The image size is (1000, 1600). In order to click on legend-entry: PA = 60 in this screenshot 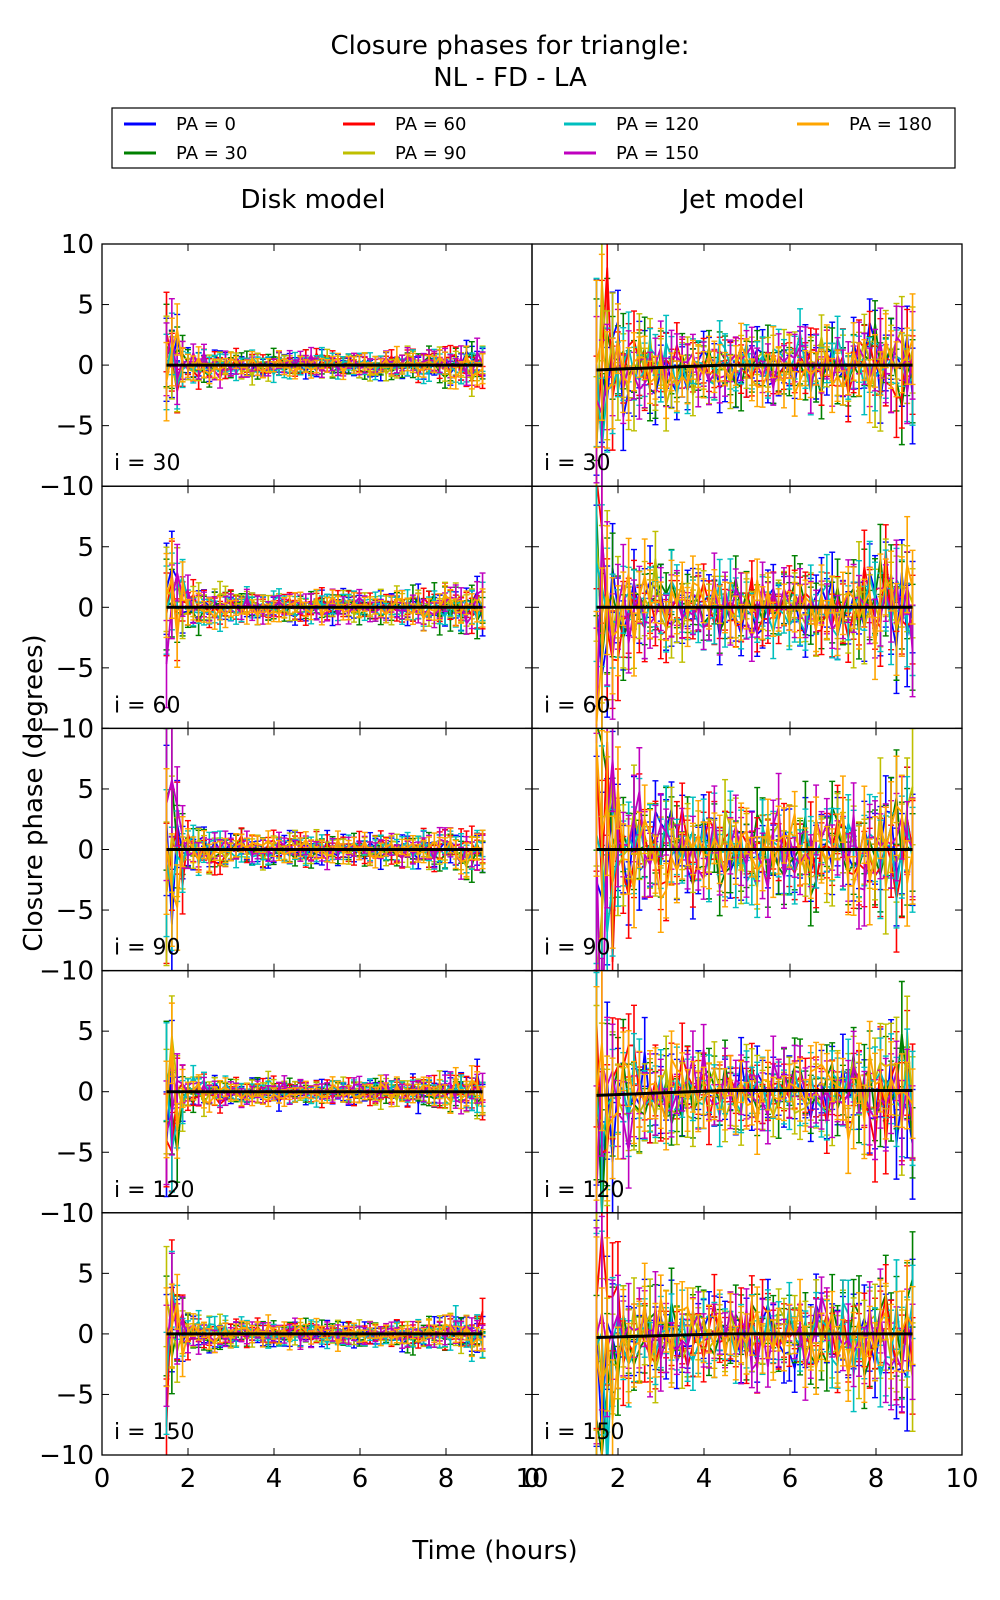, I will do `click(404, 124)`.